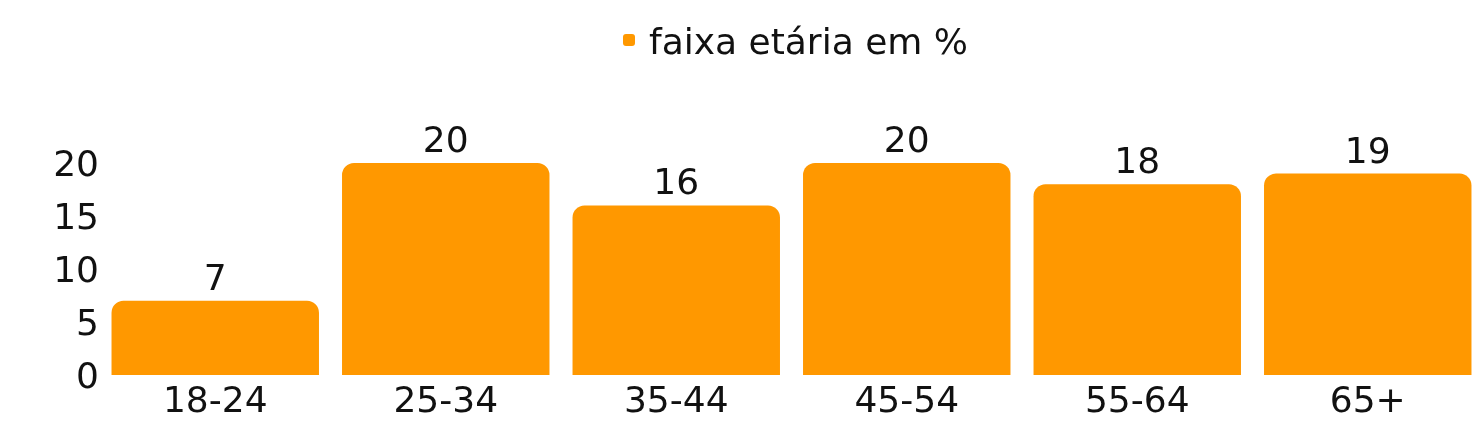  What do you see at coordinates (215, 277) in the screenshot?
I see `data-label: 7` at bounding box center [215, 277].